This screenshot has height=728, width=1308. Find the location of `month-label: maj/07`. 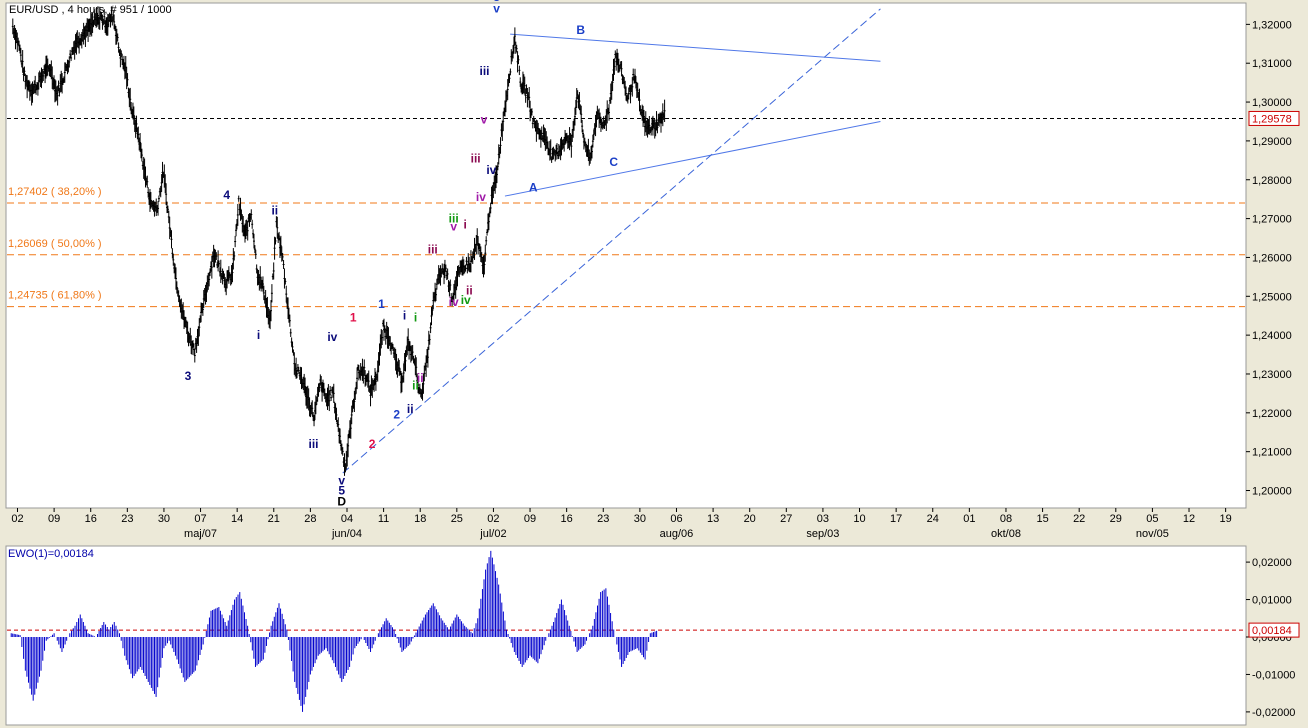

month-label: maj/07 is located at coordinates (200, 534).